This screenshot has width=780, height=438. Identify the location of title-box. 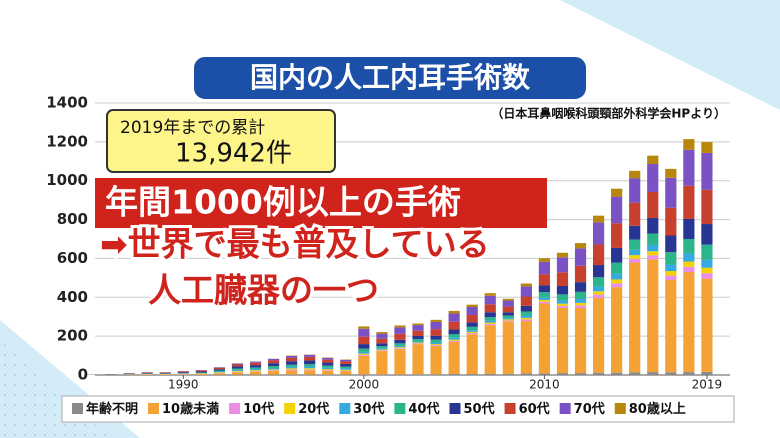
(390, 78).